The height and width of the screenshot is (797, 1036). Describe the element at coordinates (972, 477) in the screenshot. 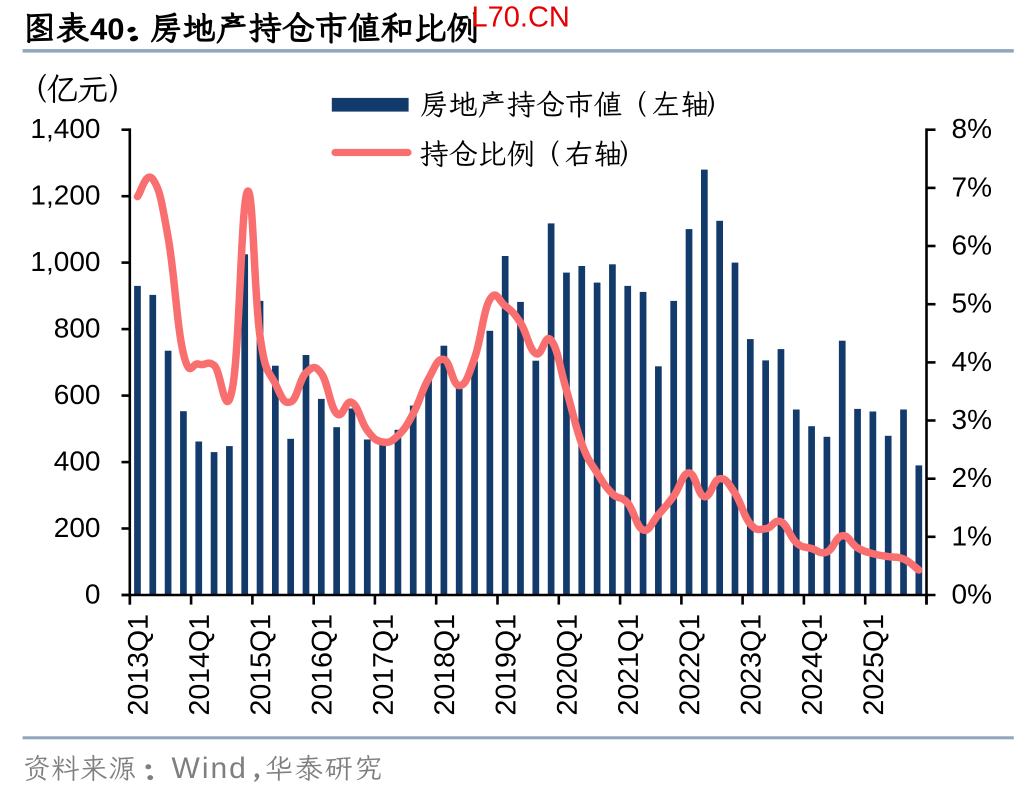

I see `svg-text: 2%` at that location.